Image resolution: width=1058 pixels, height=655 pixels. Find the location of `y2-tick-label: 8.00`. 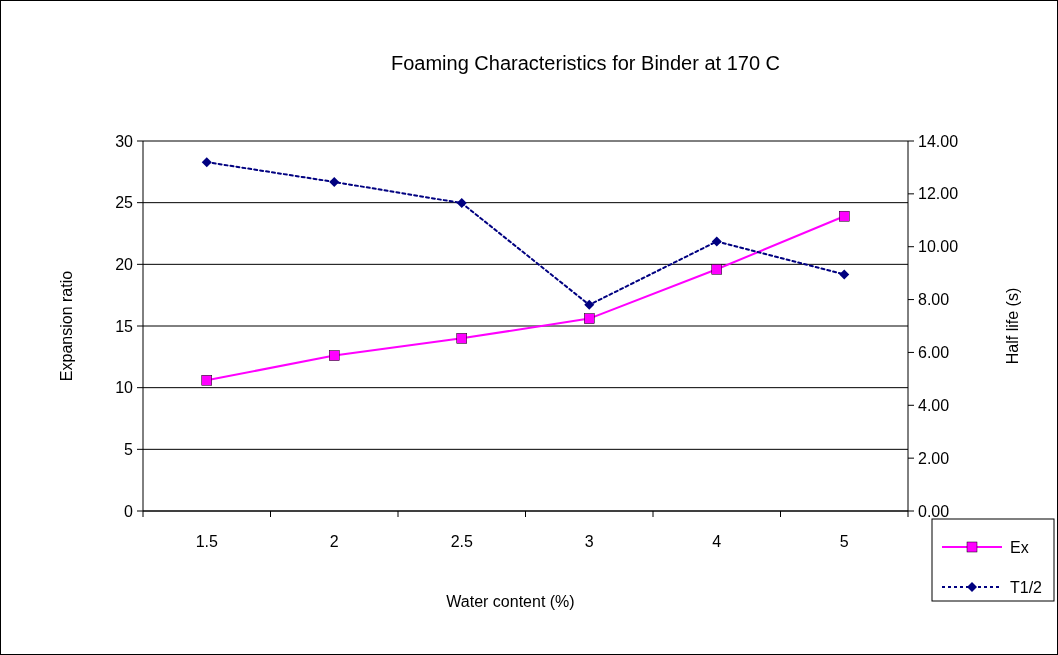

y2-tick-label: 8.00 is located at coordinates (934, 300).